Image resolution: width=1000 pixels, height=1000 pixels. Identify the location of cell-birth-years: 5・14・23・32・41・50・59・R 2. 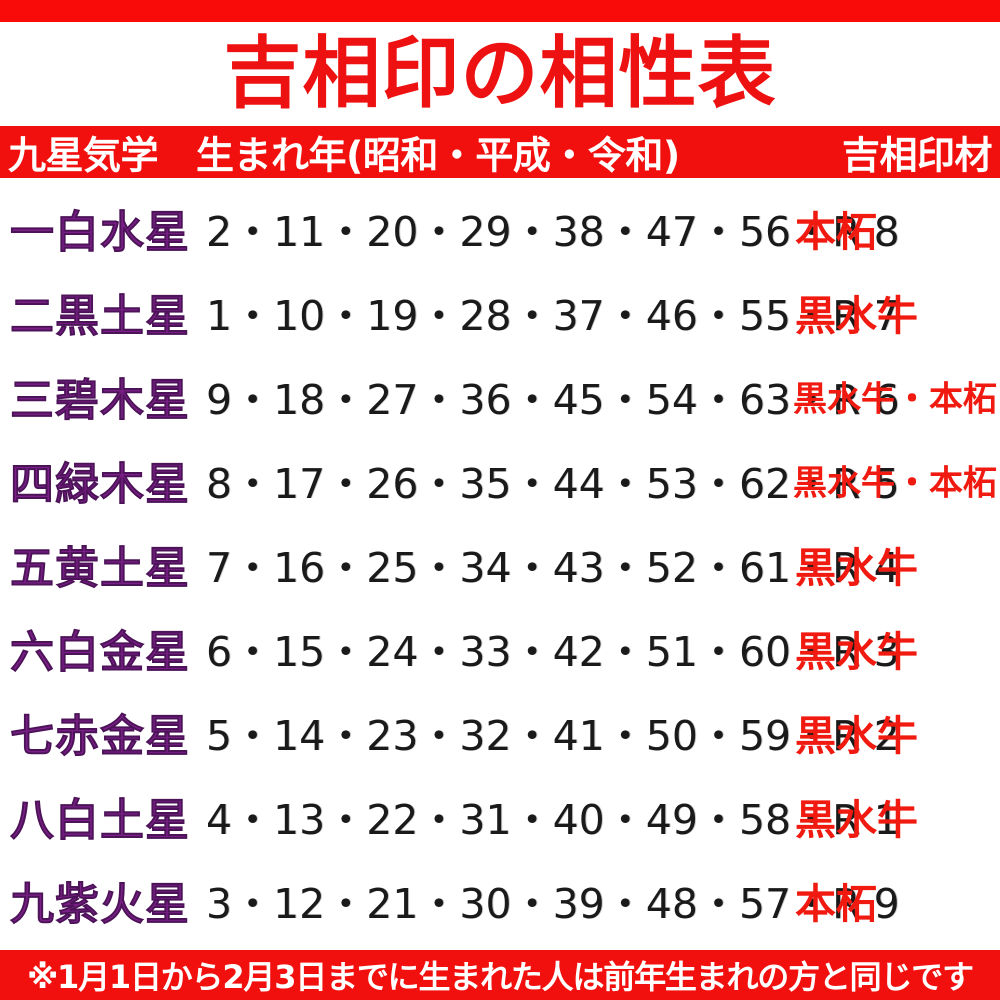
(553, 736).